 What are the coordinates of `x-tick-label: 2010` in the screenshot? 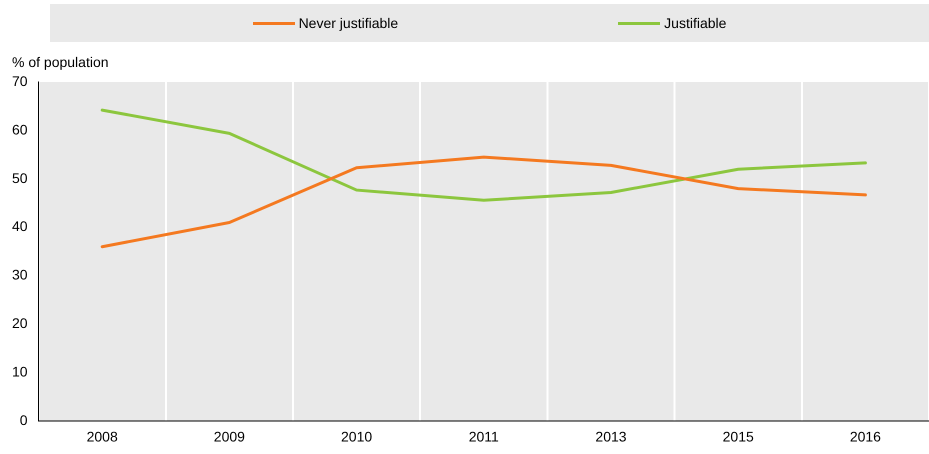 It's located at (356, 436).